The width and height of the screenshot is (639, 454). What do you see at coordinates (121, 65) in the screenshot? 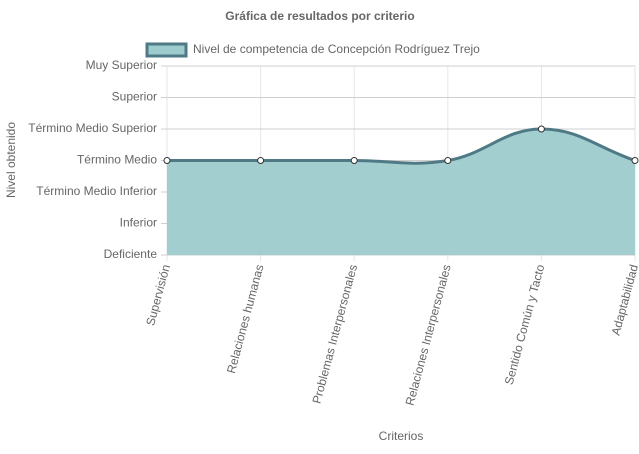
I see `y-tick-label: Muy Superior` at bounding box center [121, 65].